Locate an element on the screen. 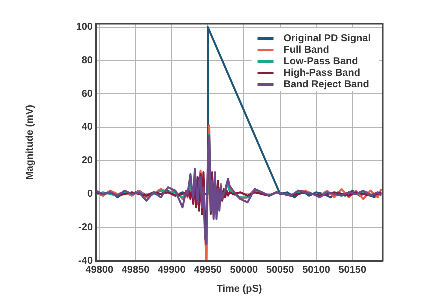 This screenshot has height=305, width=433. legend-label: Original PD Signal is located at coordinates (328, 39).